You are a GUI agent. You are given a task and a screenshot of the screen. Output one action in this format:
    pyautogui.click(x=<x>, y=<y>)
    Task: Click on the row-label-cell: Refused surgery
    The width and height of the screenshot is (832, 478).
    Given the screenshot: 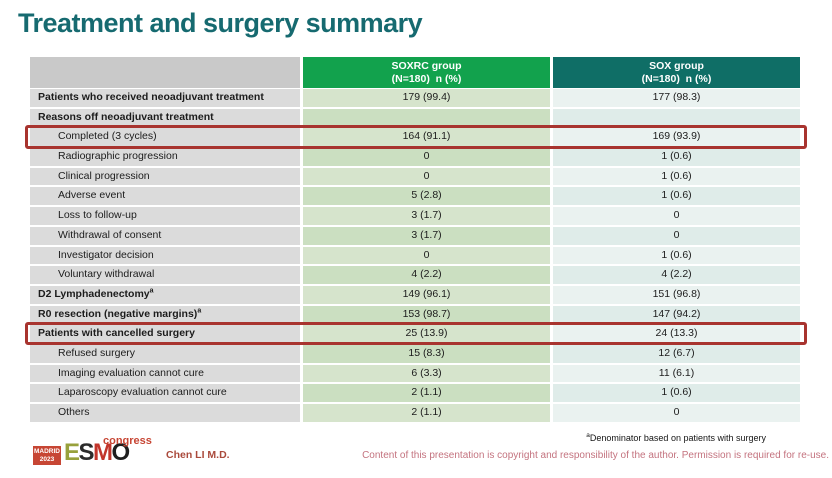 What is the action you would take?
    pyautogui.click(x=165, y=353)
    